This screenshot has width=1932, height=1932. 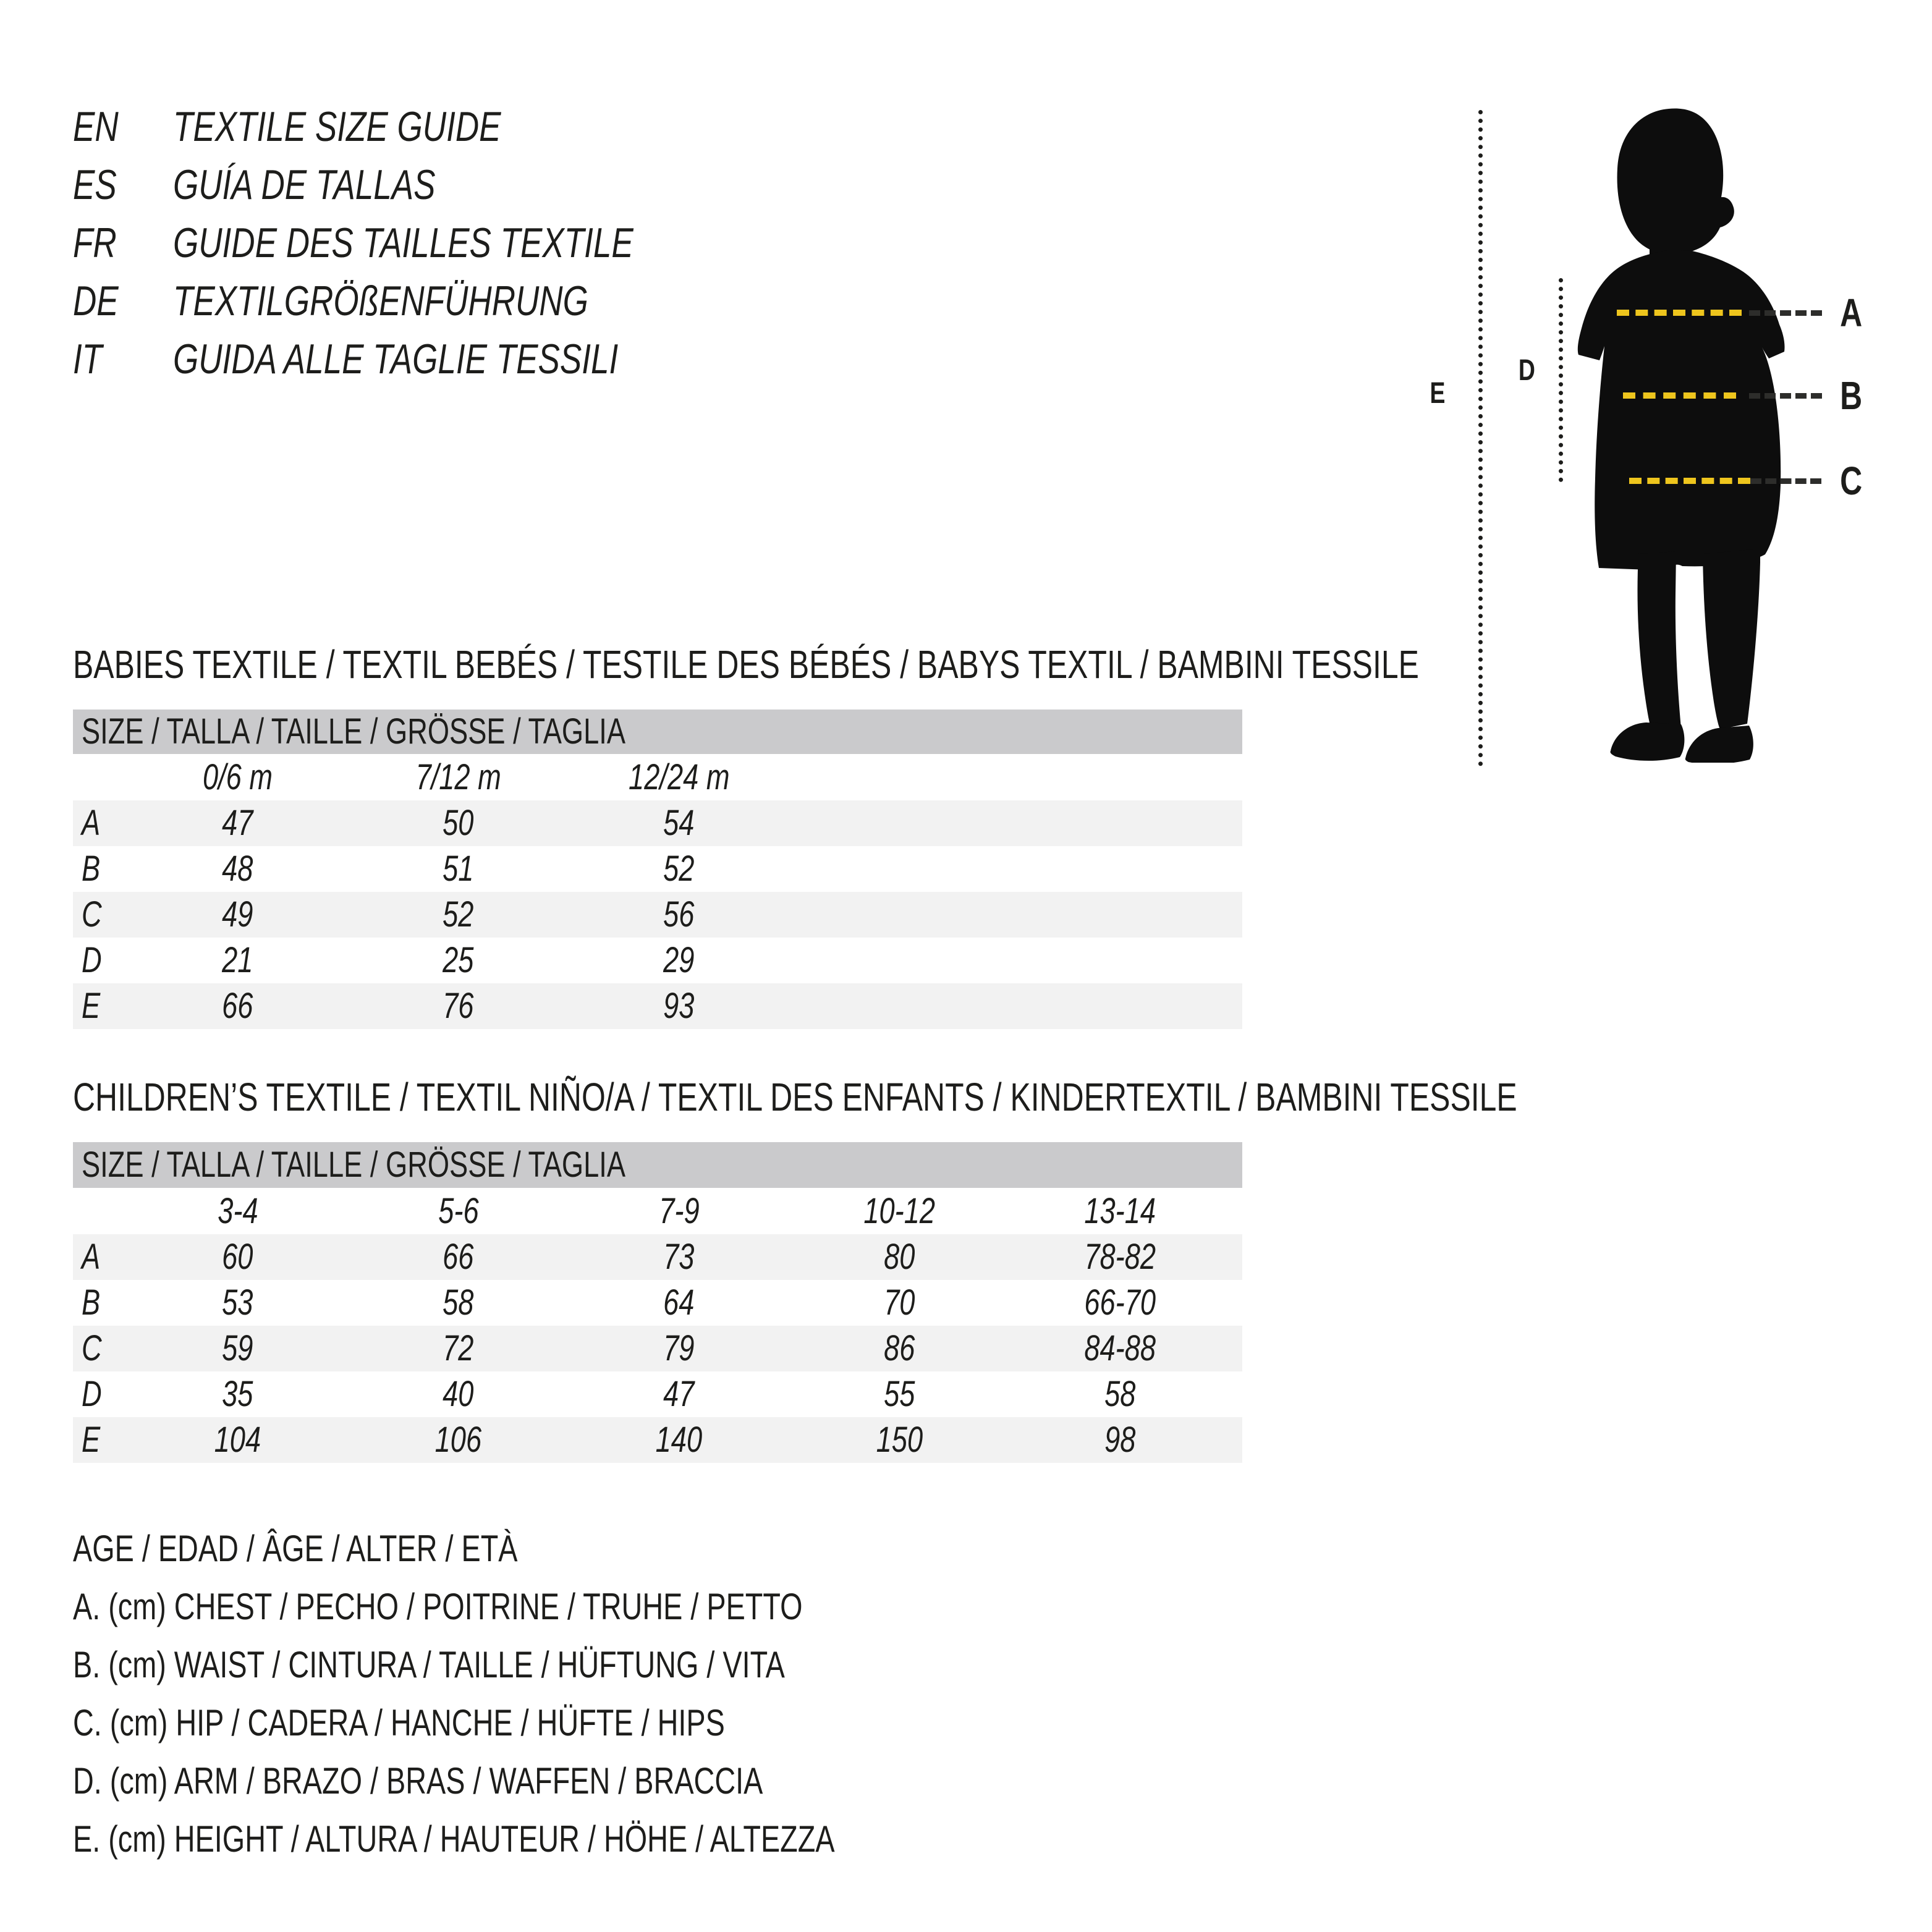 I want to click on hip-label: C, so click(x=1851, y=481).